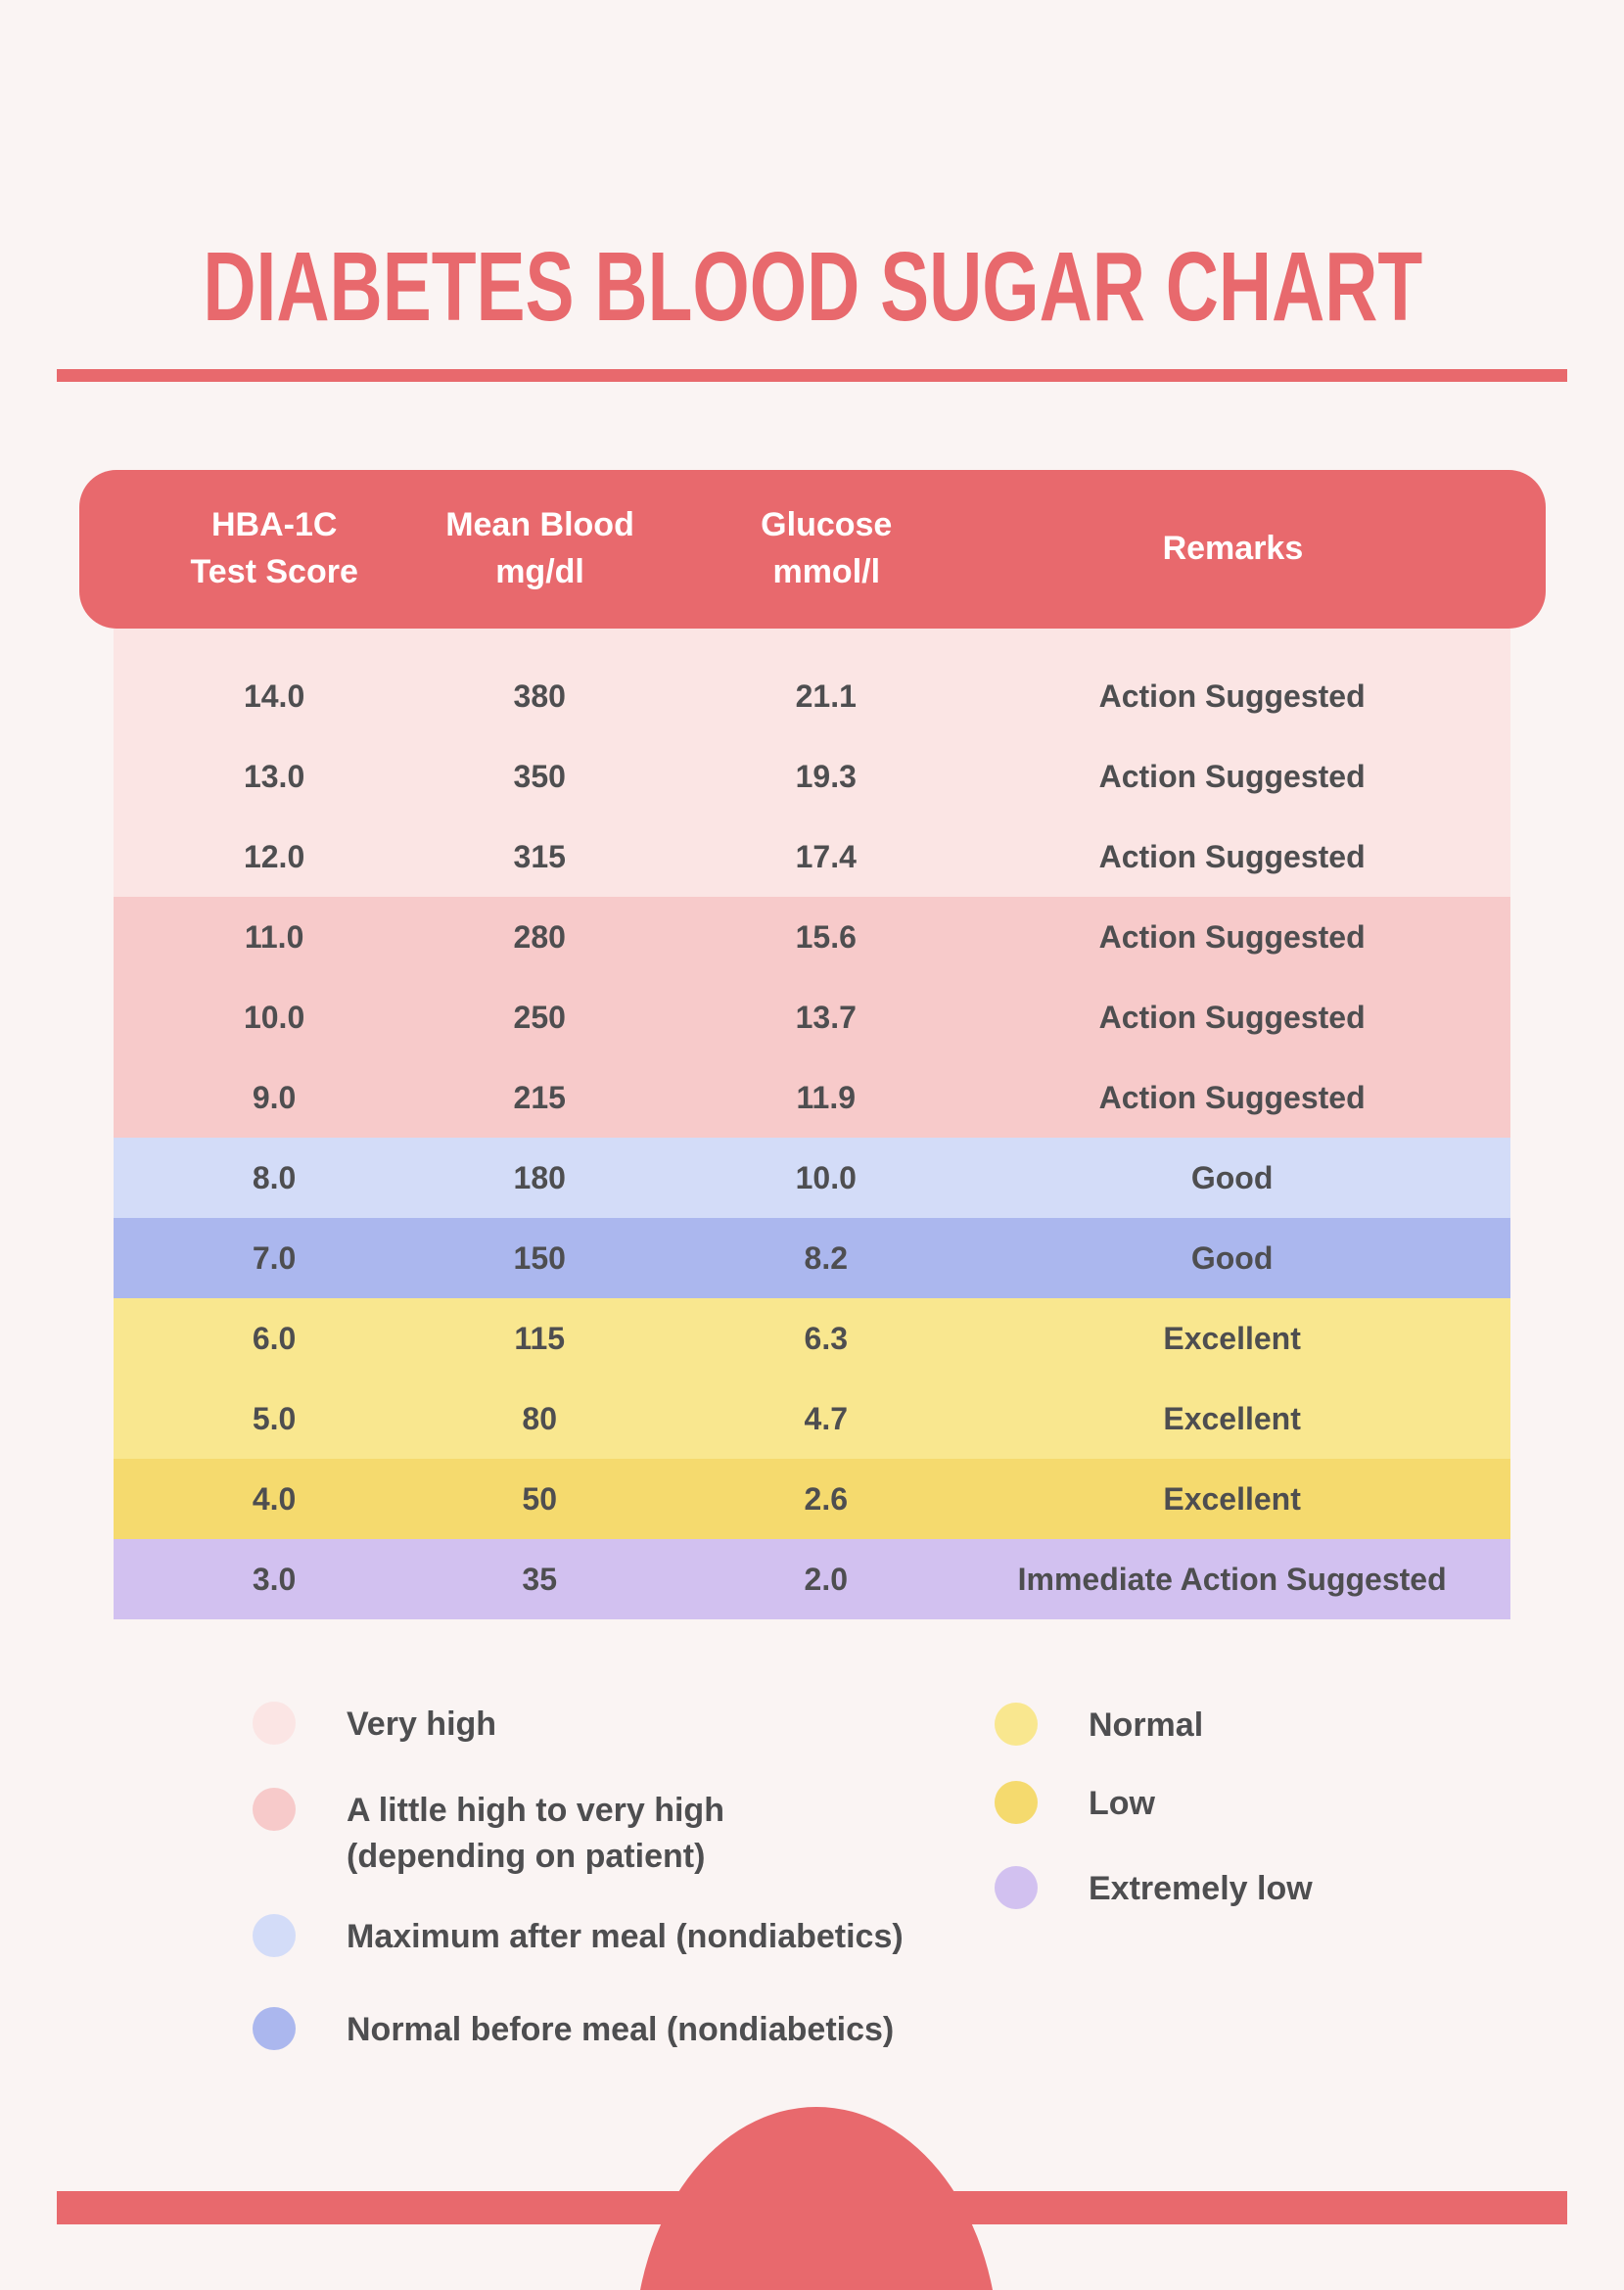  I want to click on table-row: 10.0 250 13.7 Action Suggested, so click(812, 1017).